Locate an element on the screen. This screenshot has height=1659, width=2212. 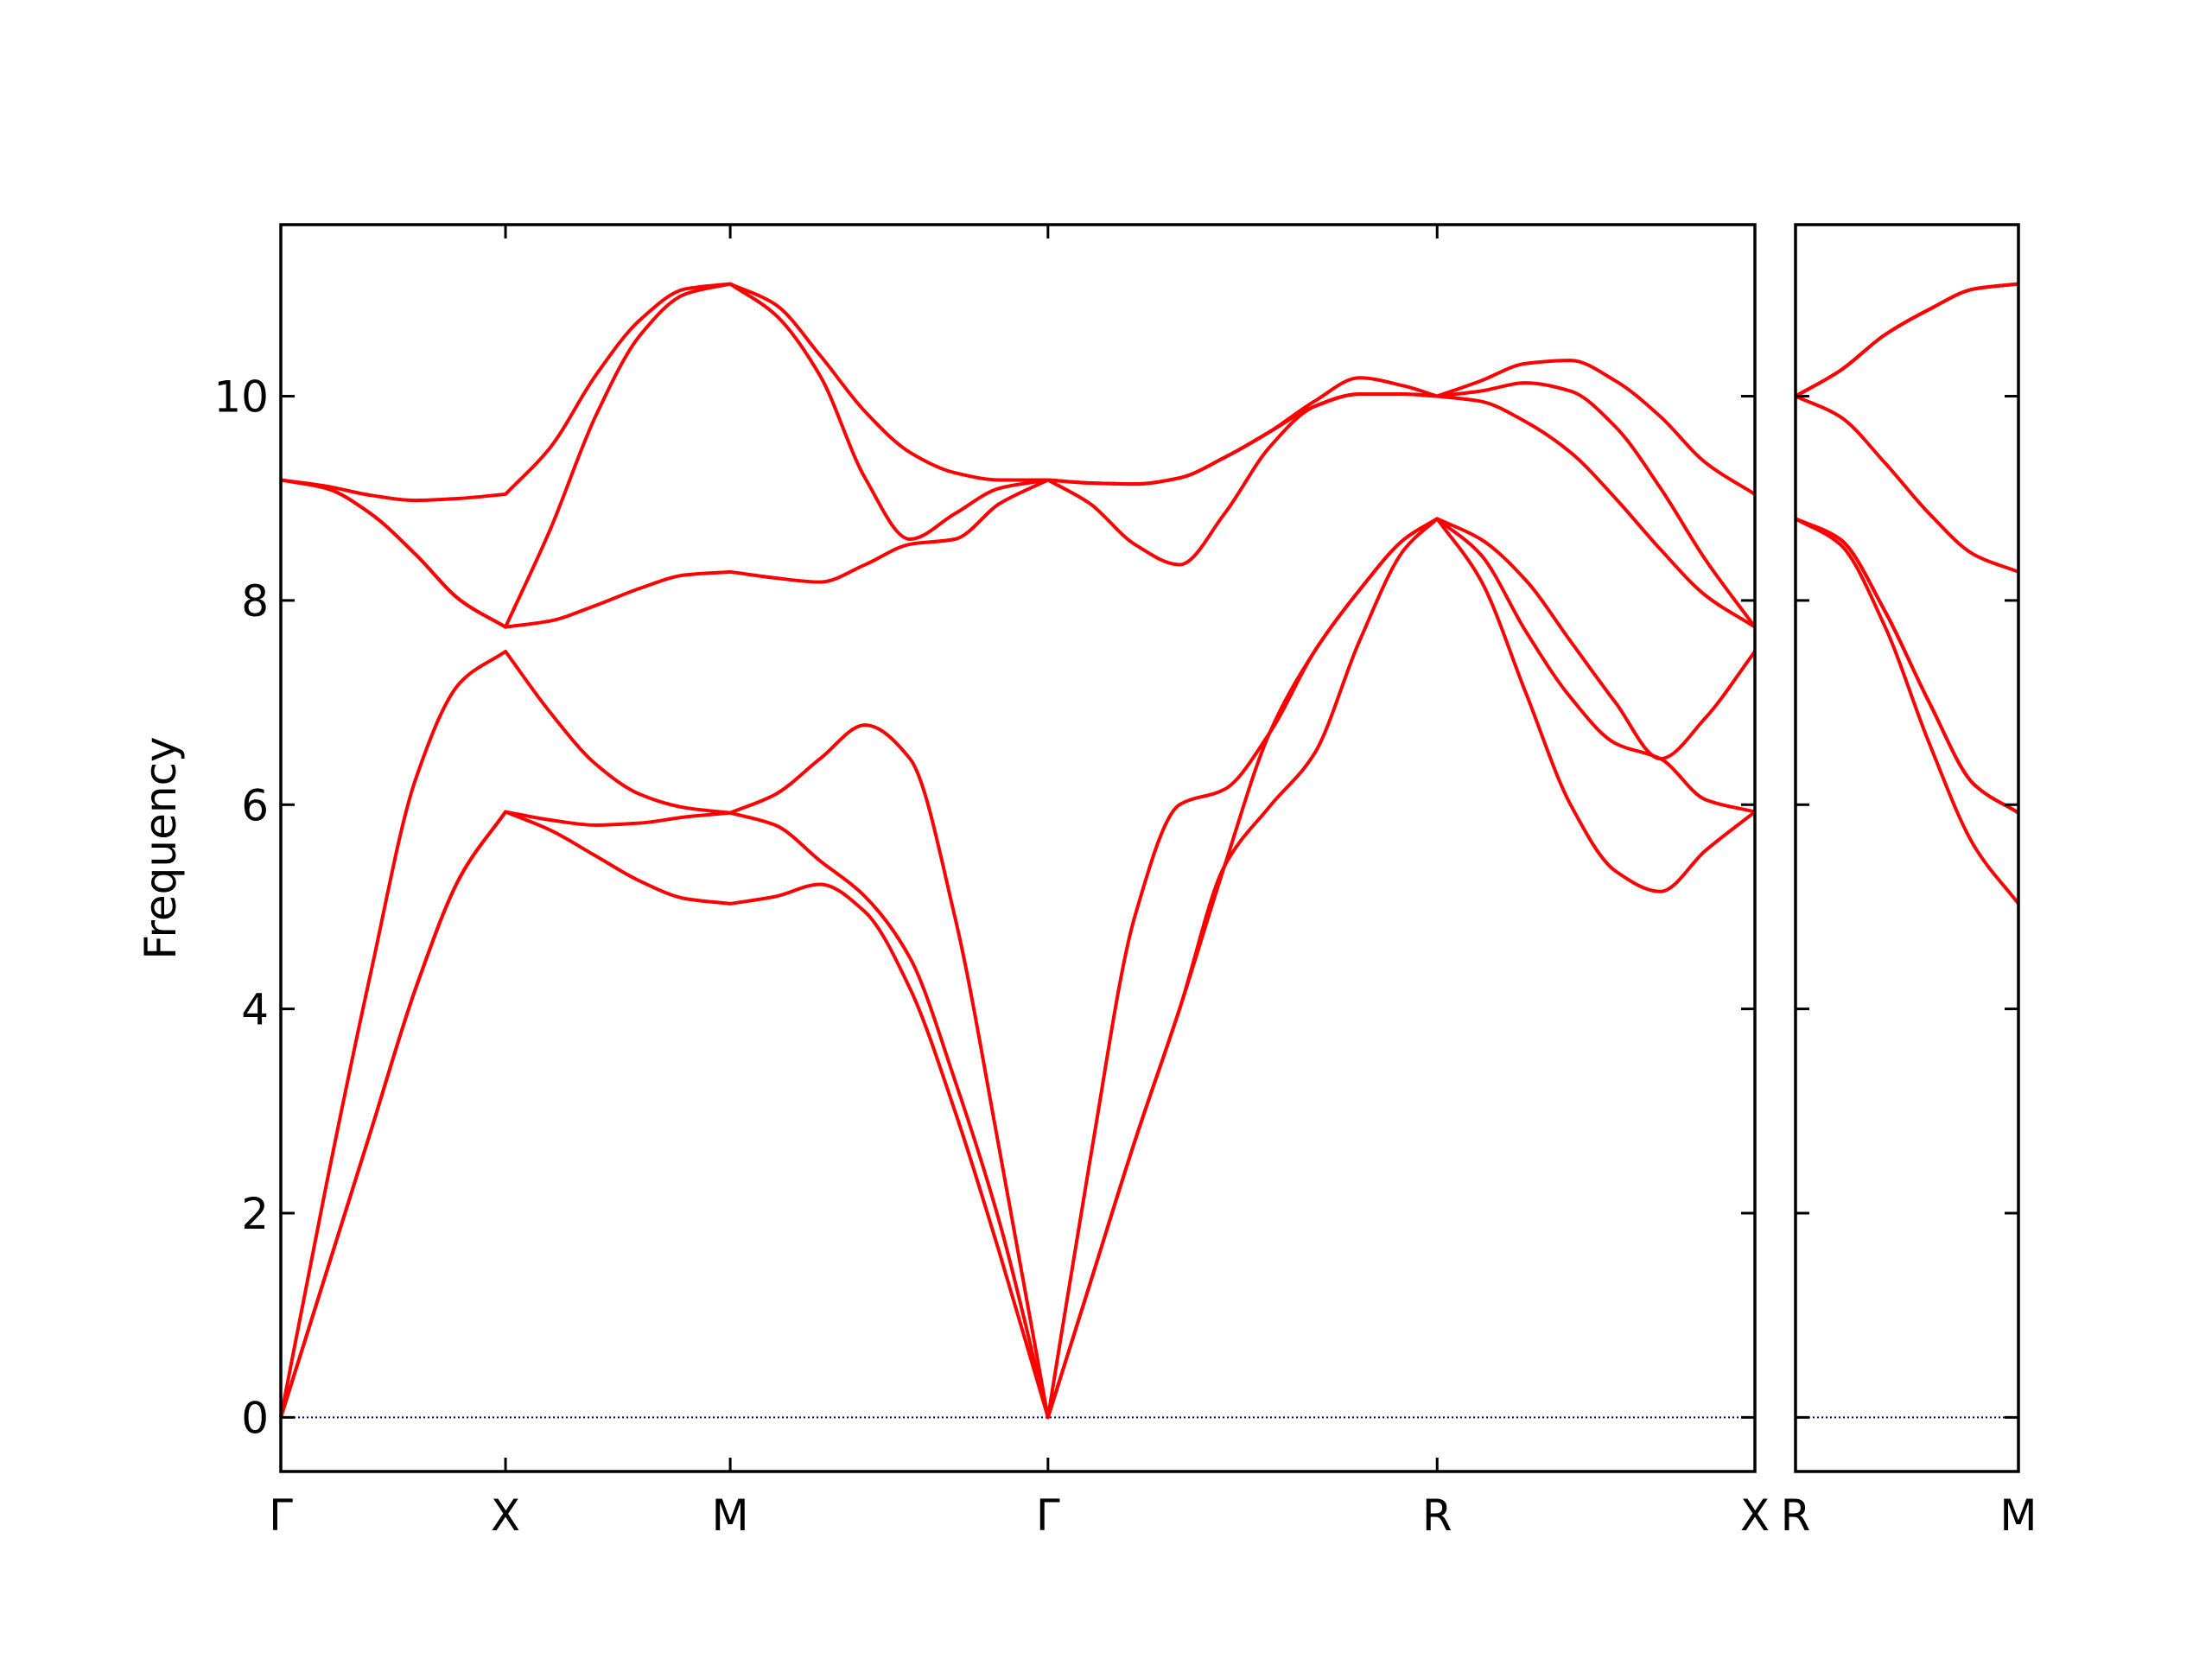
y-tick-label: 6 is located at coordinates (255, 805).